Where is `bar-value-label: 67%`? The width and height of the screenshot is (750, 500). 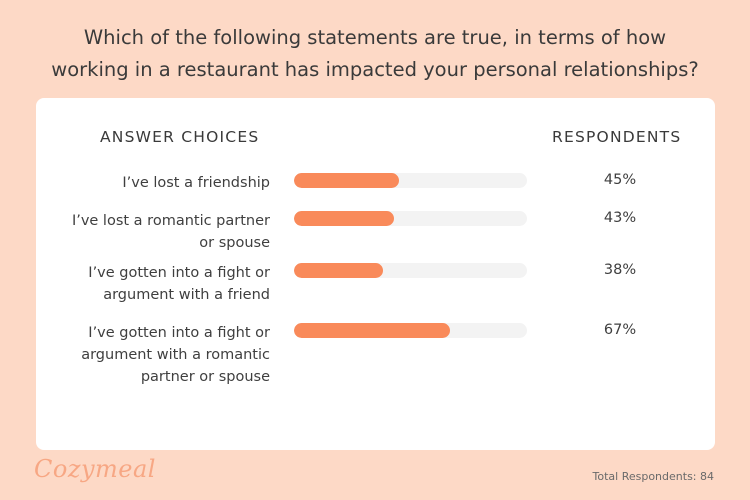 bar-value-label: 67% is located at coordinates (620, 330).